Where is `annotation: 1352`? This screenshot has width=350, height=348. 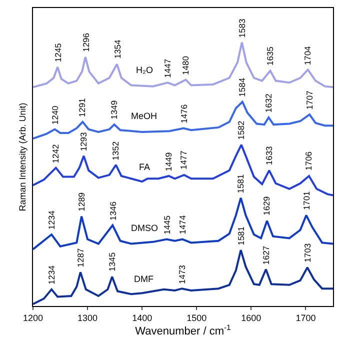 annotation: 1352 is located at coordinates (115, 150).